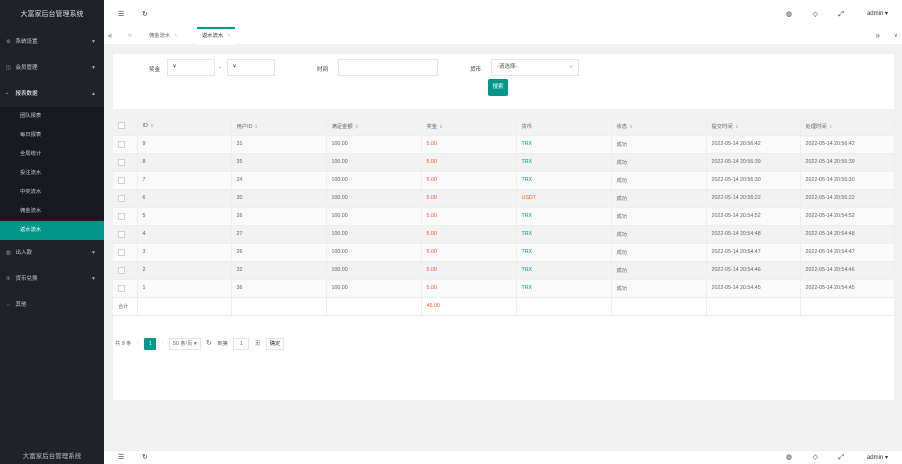  I want to click on sidebar-item-currency-exchange: ⑤ 货币兑换 ▼, so click(52, 279).